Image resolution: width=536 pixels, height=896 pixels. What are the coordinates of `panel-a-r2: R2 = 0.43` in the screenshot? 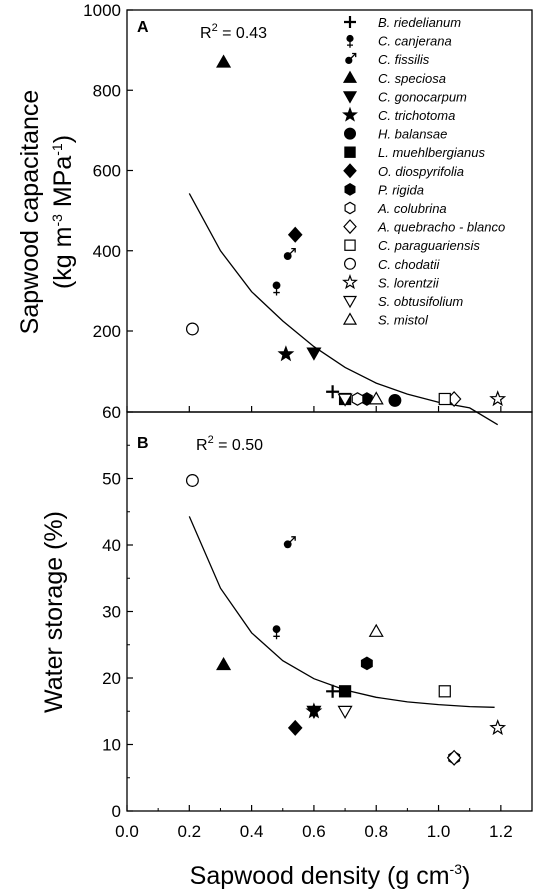 It's located at (233, 32).